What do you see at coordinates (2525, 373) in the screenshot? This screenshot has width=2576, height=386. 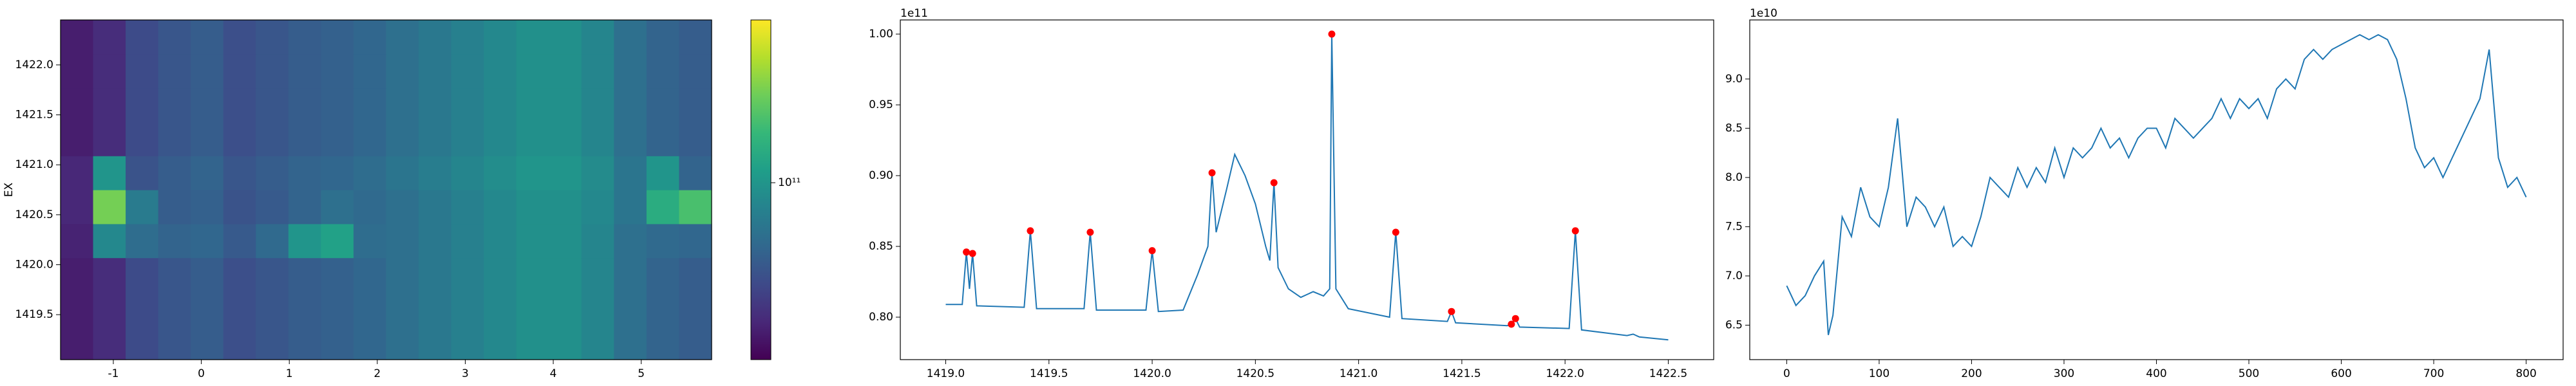 I see `x-tick-label: 800` at bounding box center [2525, 373].